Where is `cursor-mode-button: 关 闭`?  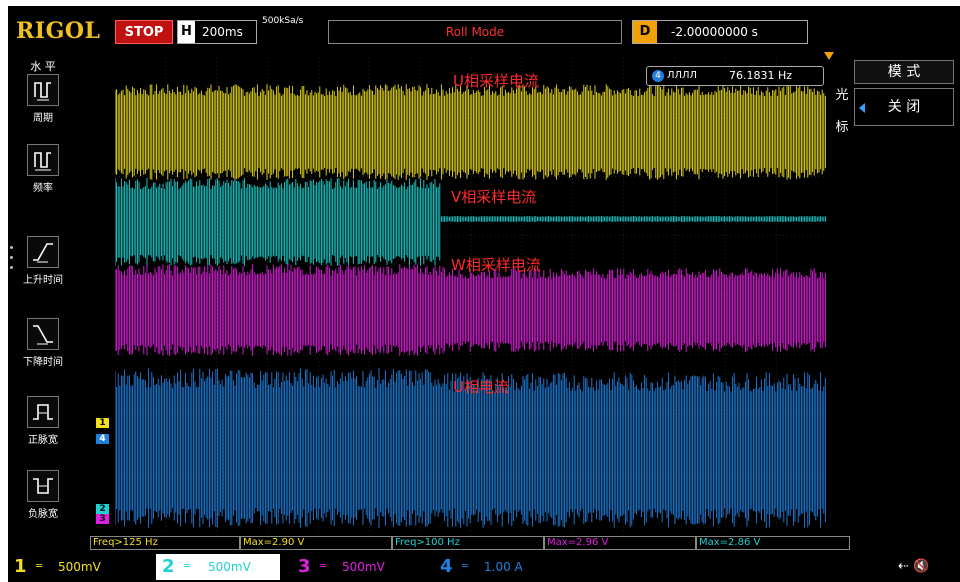
cursor-mode-button: 关 闭 is located at coordinates (904, 107).